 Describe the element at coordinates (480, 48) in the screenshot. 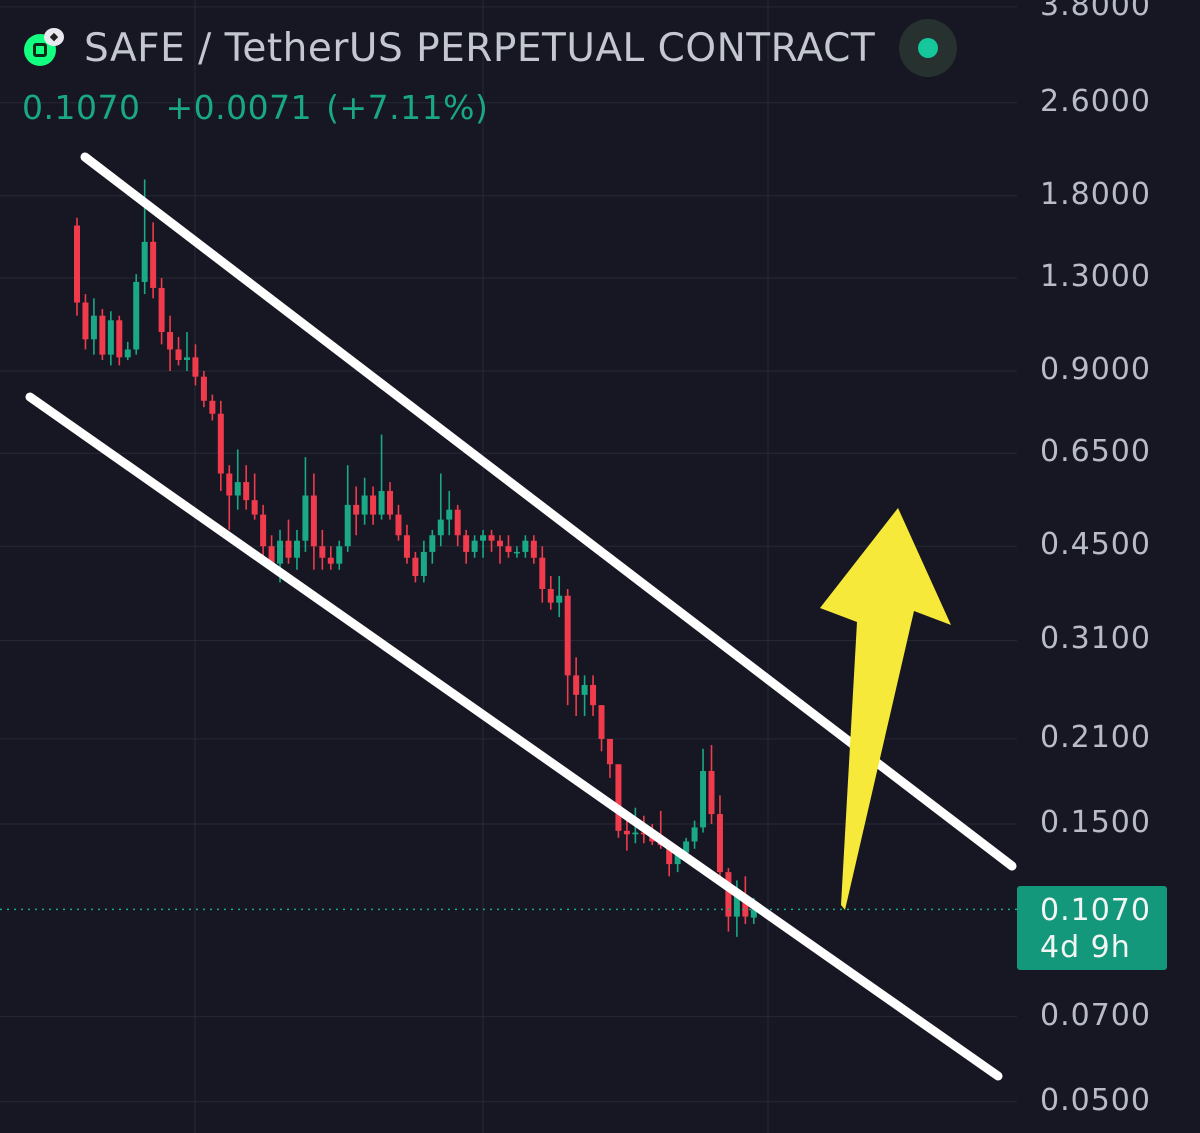

I see `pair-title: SAFE / TetherUS PERPETUAL CONTRACT` at that location.